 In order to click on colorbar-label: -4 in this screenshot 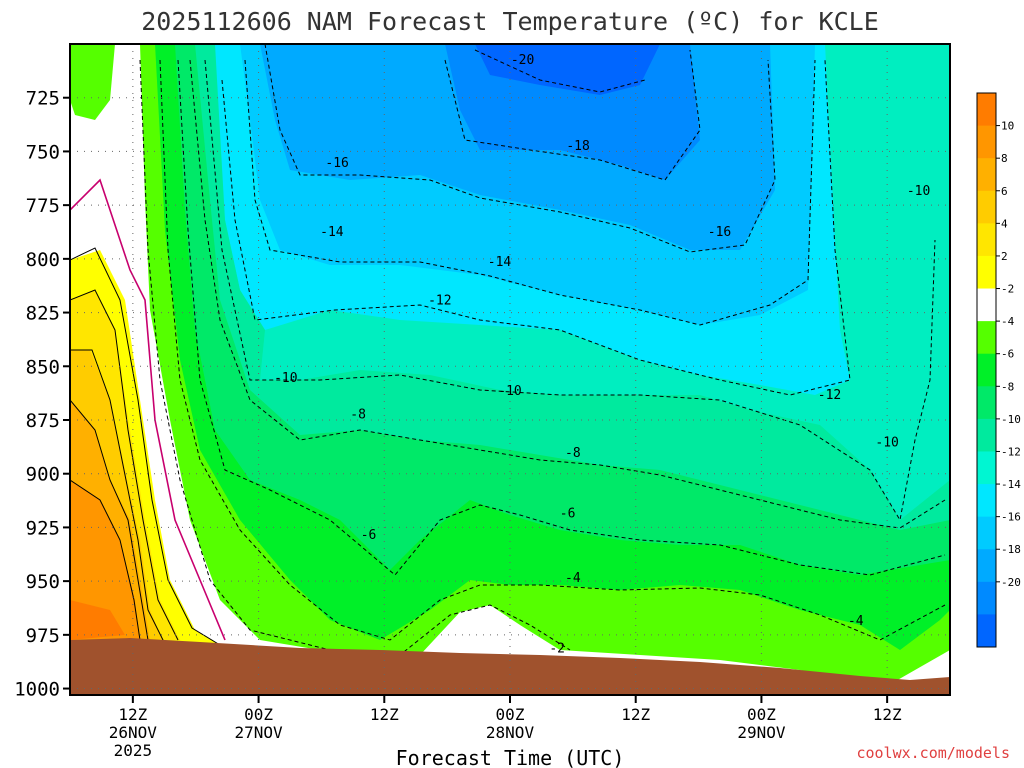, I will do `click(1008, 321)`.